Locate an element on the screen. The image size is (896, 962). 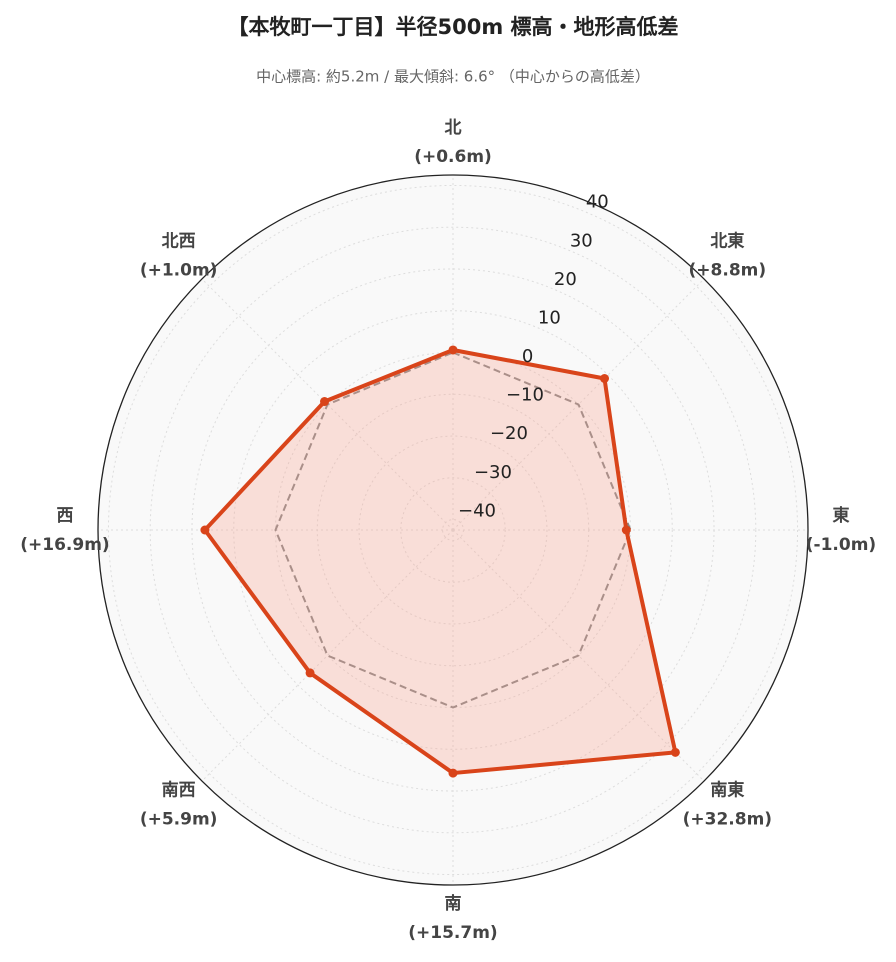
chart-title: 【本牧町一丁目】半径500m 標高・地形高低差 is located at coordinates (452, 27).